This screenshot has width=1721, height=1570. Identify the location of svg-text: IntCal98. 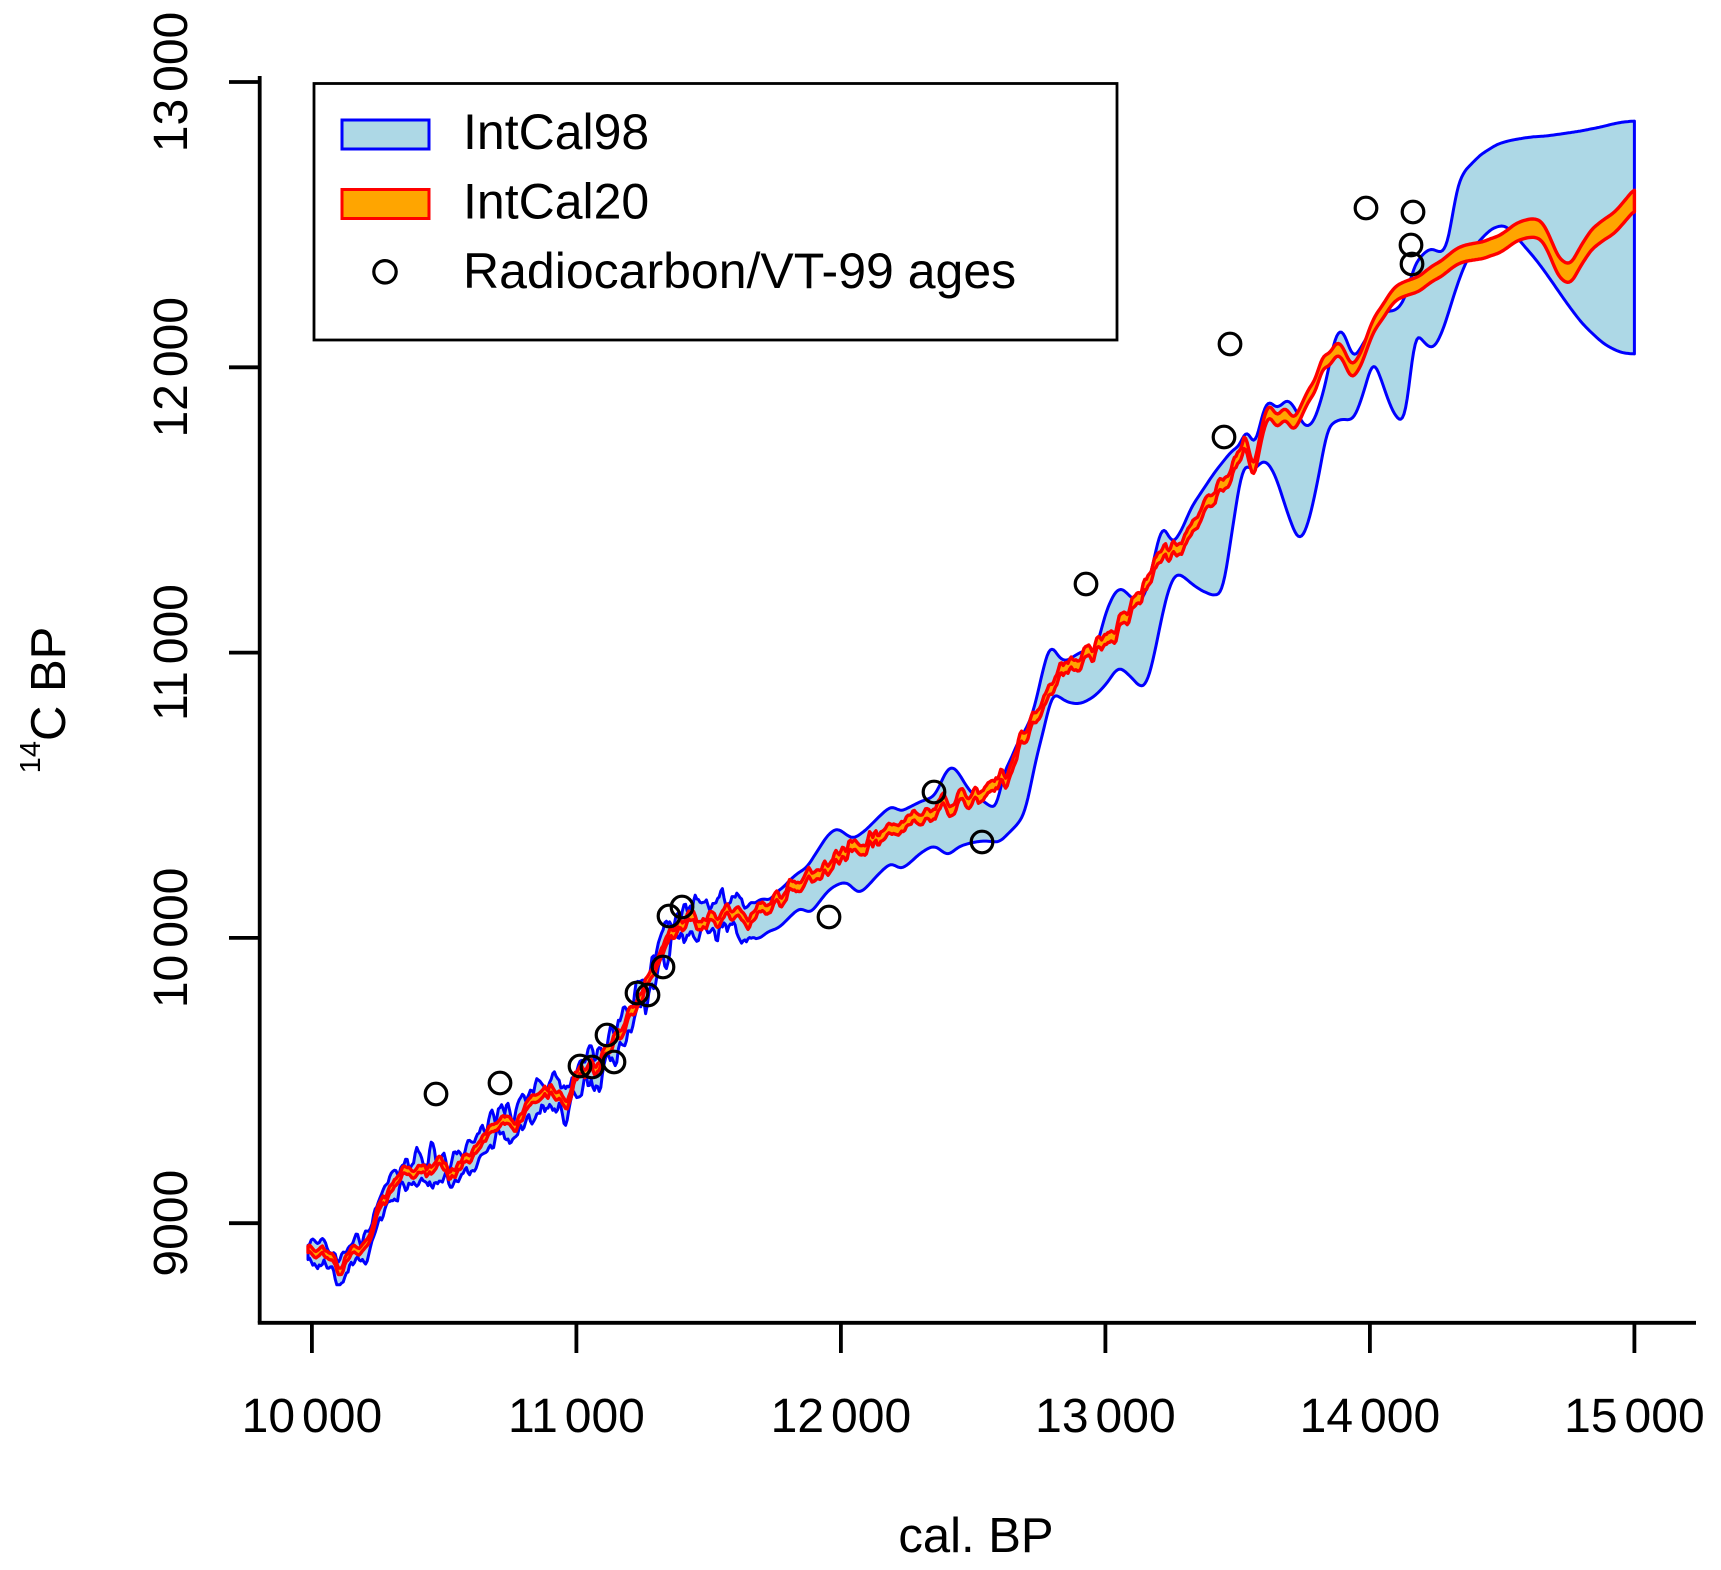
(556, 132).